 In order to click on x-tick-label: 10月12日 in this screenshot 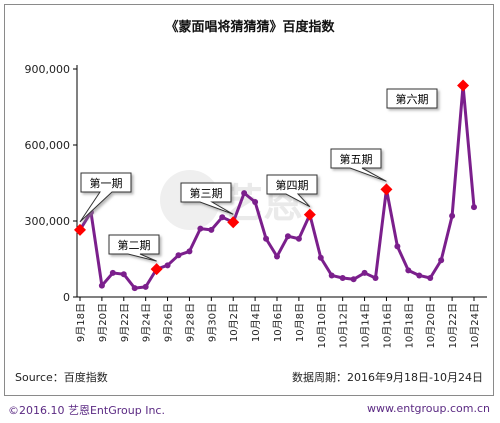, I will do `click(344, 325)`.